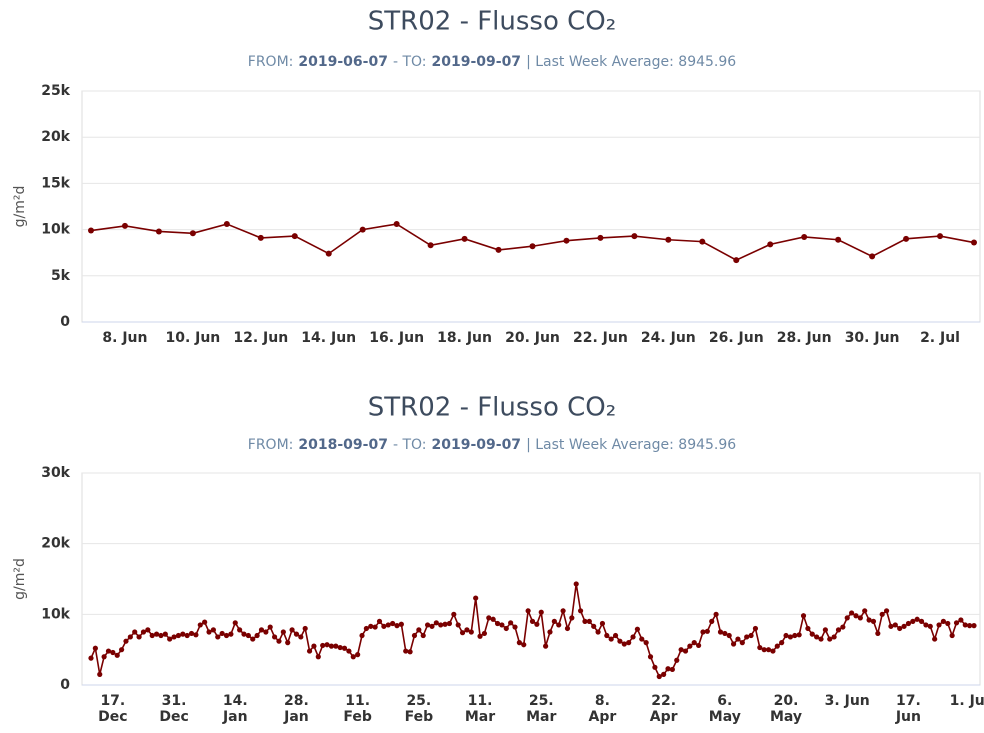 This screenshot has height=733, width=984. Describe the element at coordinates (966, 701) in the screenshot. I see `x-tick-label: 1. Jul` at that location.